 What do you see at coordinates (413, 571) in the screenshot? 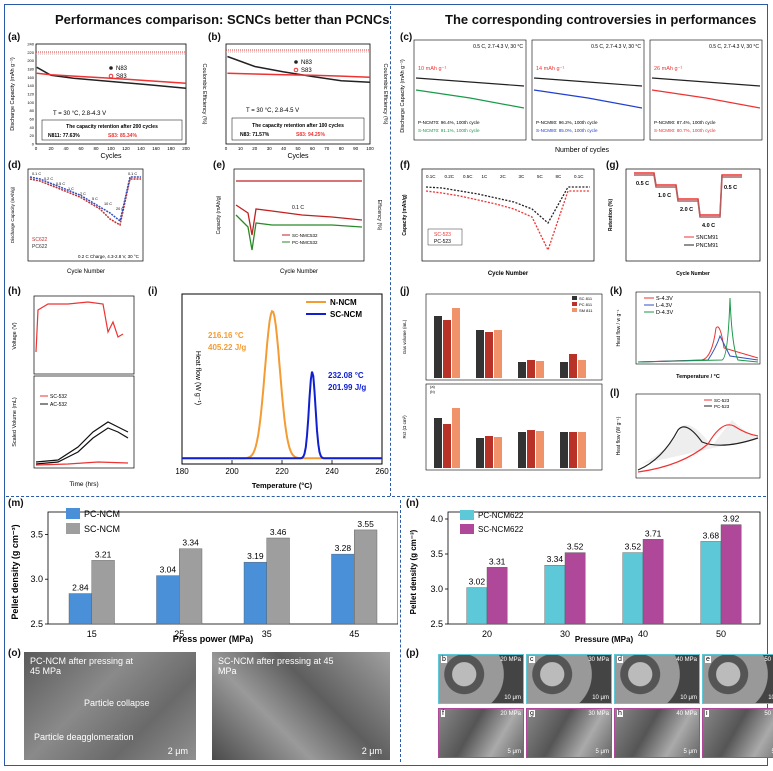
I see `ylabel-n: Pellet density (g cm⁻³)` at bounding box center [413, 571].